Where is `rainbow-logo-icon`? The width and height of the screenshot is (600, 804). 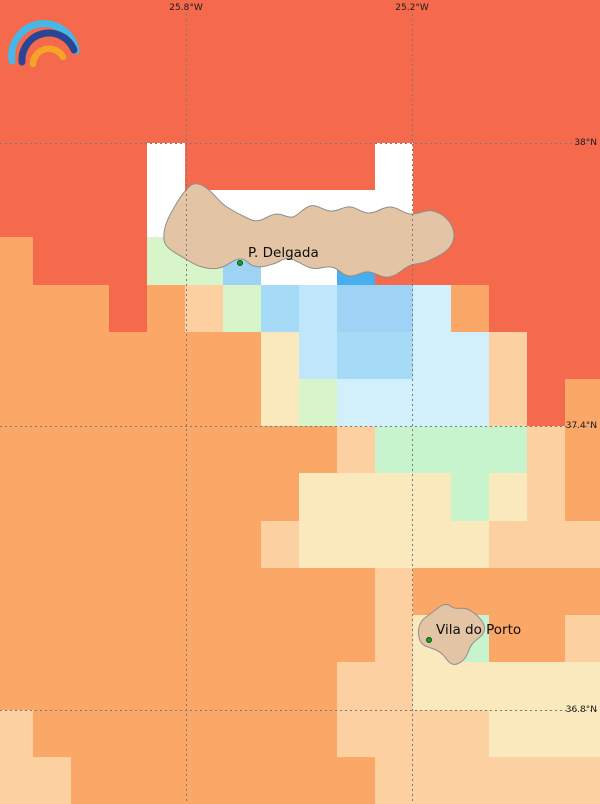 rainbow-logo-icon is located at coordinates (44, 44).